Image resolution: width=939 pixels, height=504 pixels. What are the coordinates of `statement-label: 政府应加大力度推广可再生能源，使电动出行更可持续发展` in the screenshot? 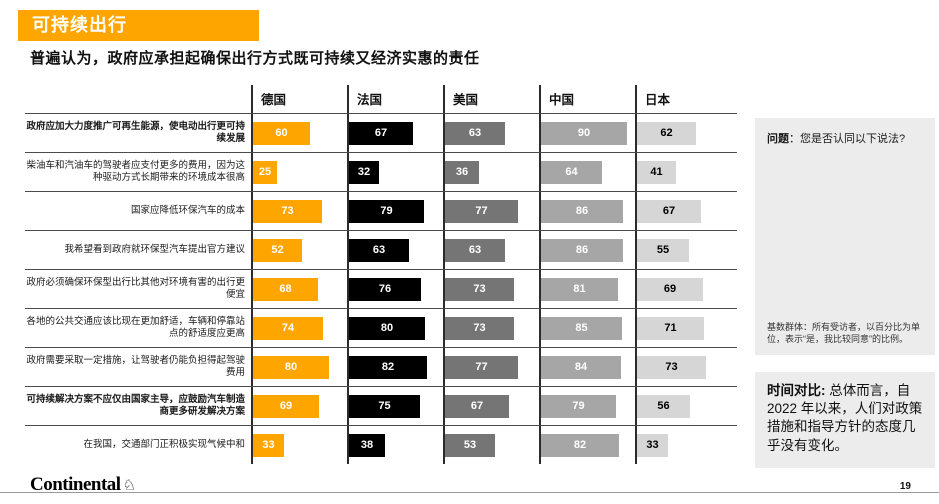 It's located at (135, 132).